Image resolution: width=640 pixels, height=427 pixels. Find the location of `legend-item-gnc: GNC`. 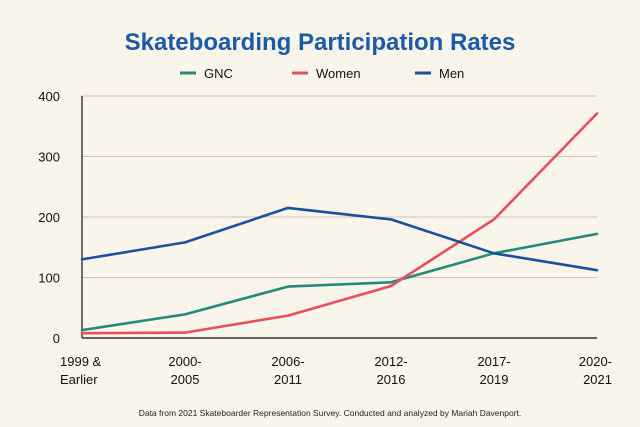

legend-item-gnc: GNC is located at coordinates (206, 73).